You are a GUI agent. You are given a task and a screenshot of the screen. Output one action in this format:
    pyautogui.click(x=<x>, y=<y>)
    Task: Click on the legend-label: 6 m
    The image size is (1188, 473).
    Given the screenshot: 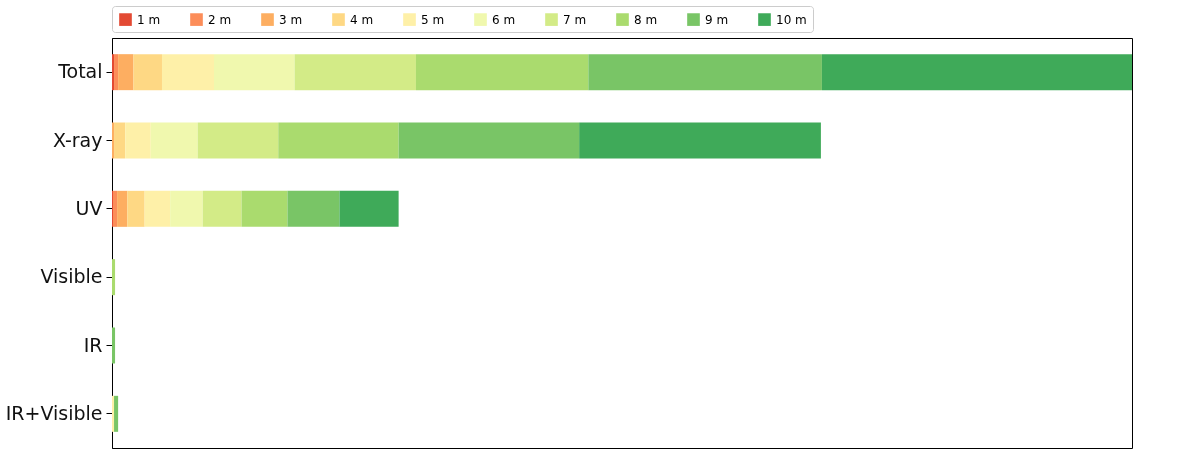 What is the action you would take?
    pyautogui.click(x=504, y=19)
    